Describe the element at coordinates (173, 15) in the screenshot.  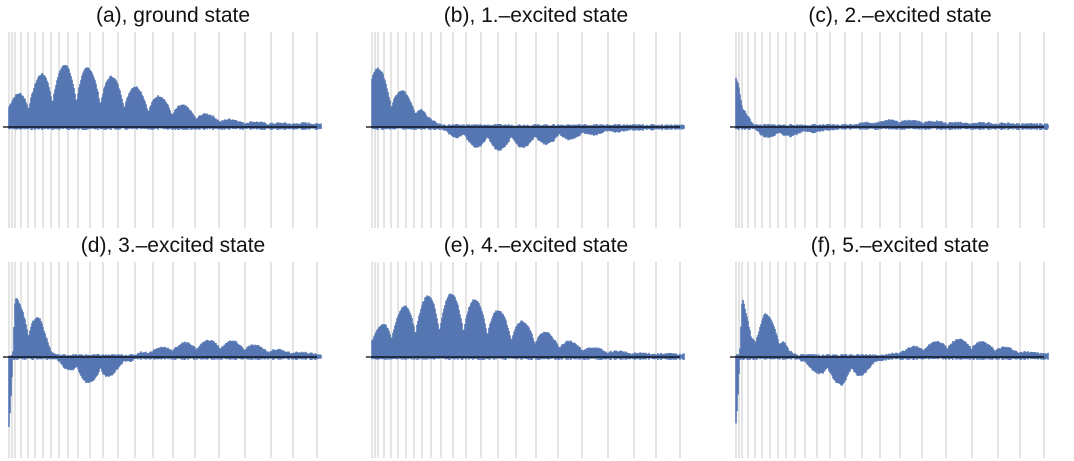
I see `panel-title: (a), ground state` at that location.